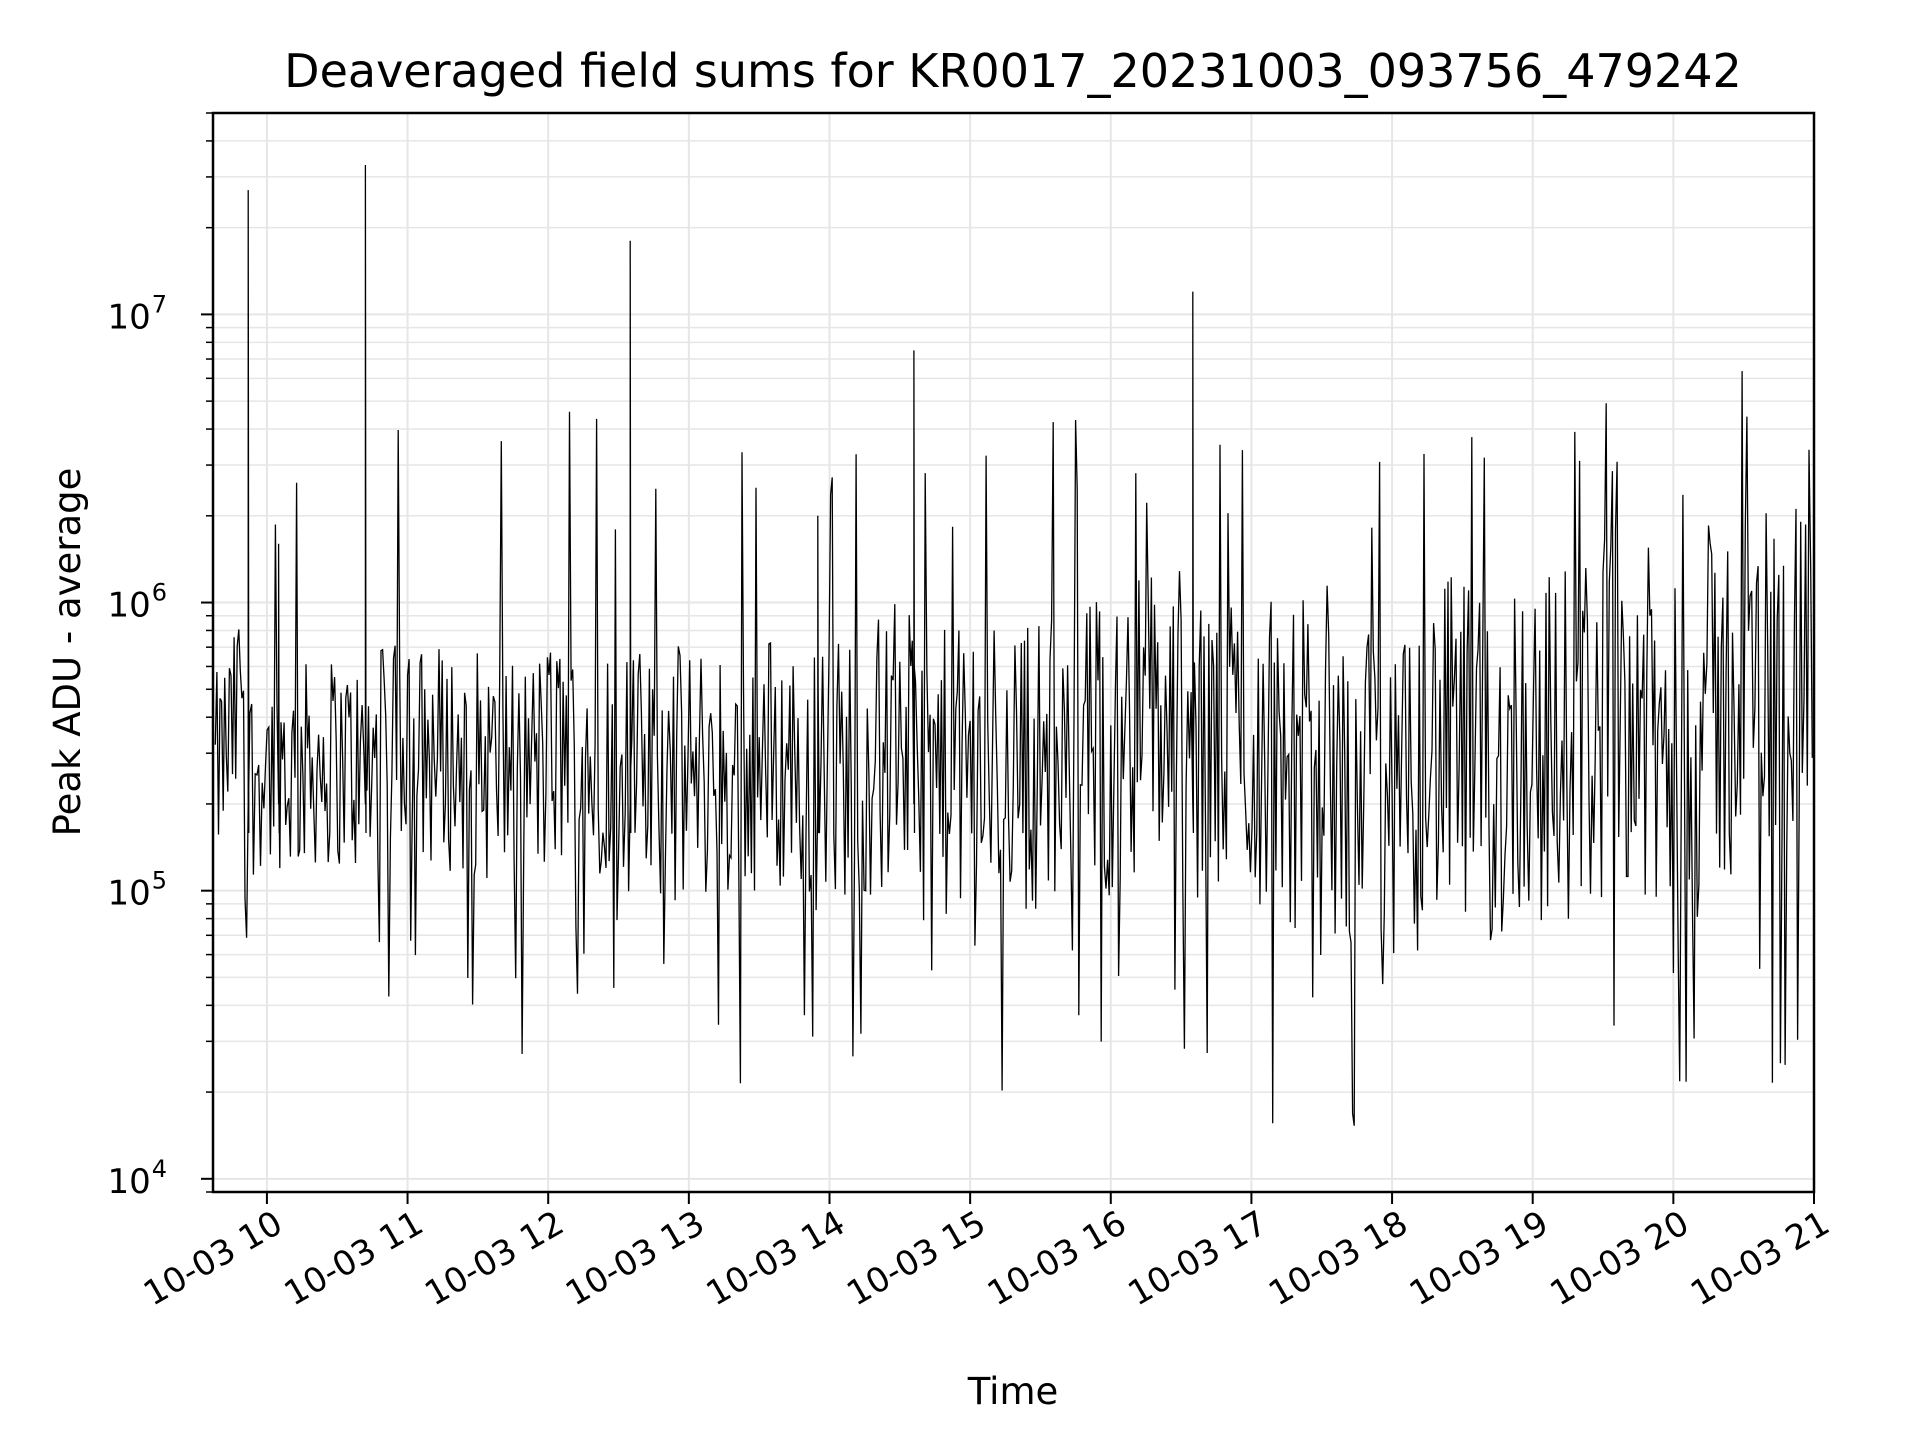 Image resolution: width=1920 pixels, height=1440 pixels. Describe the element at coordinates (137, 1178) in the screenshot. I see `y-tick-label: 10⁴` at that location.